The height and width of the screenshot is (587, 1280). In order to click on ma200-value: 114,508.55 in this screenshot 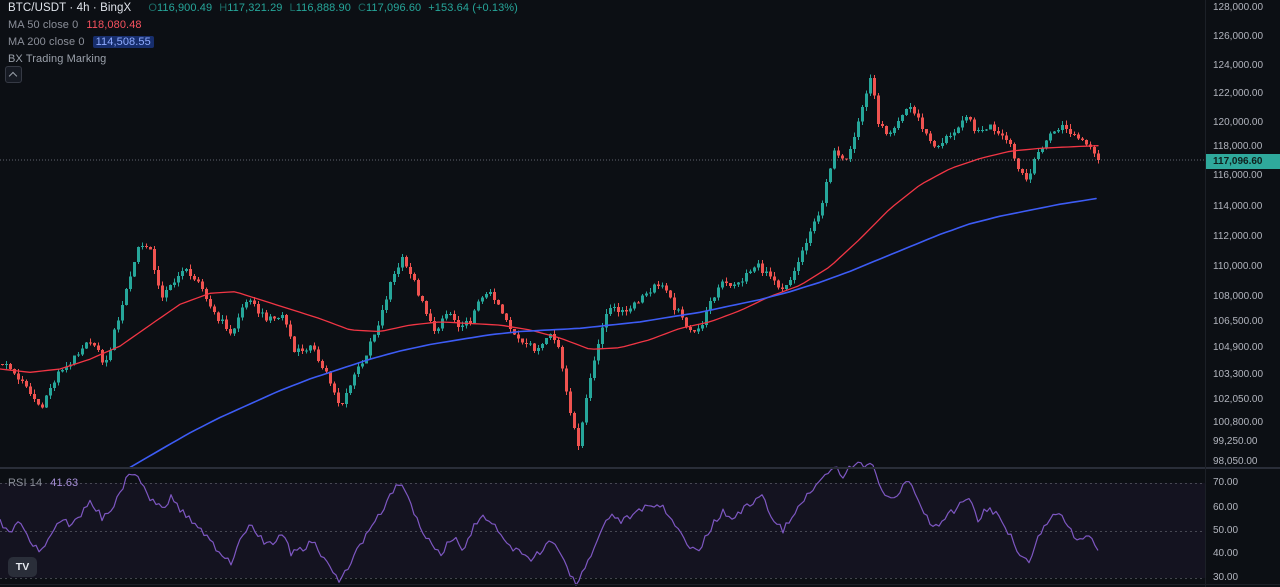, I will do `click(123, 42)`.